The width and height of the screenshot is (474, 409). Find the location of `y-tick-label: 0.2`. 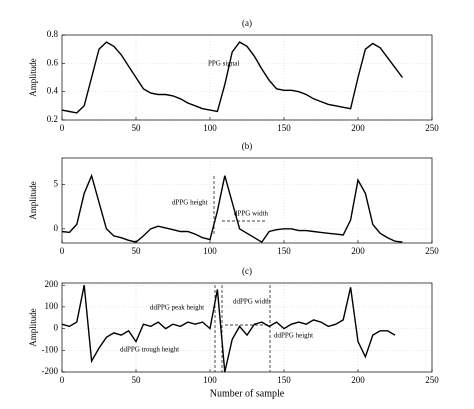

y-tick-label: 0.2 is located at coordinates (52, 119).